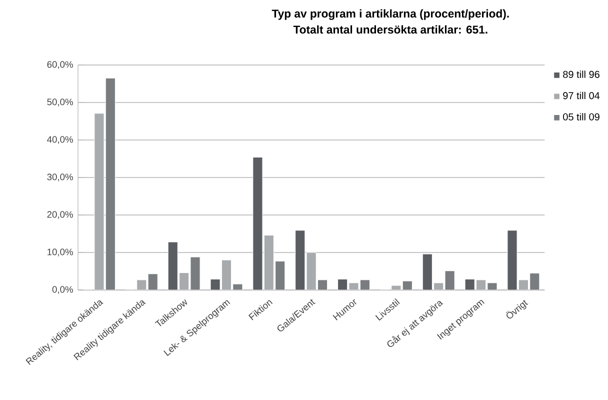 The image size is (608, 400). Describe the element at coordinates (60, 215) in the screenshot. I see `y-tick-label: 20,0%` at that location.